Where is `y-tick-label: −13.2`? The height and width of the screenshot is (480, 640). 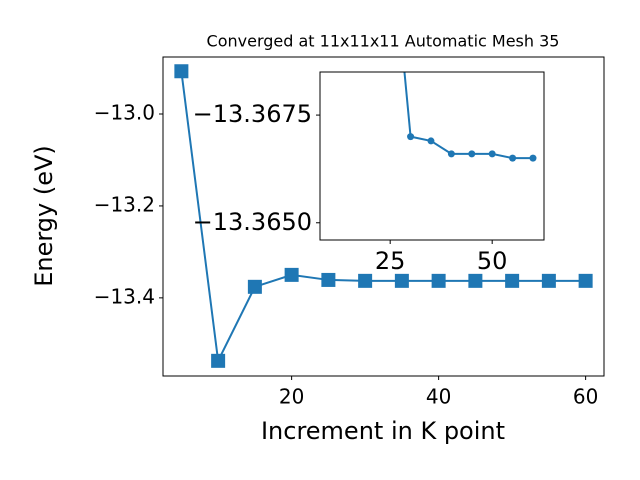
y-tick-label: −13.2 is located at coordinates (124, 204).